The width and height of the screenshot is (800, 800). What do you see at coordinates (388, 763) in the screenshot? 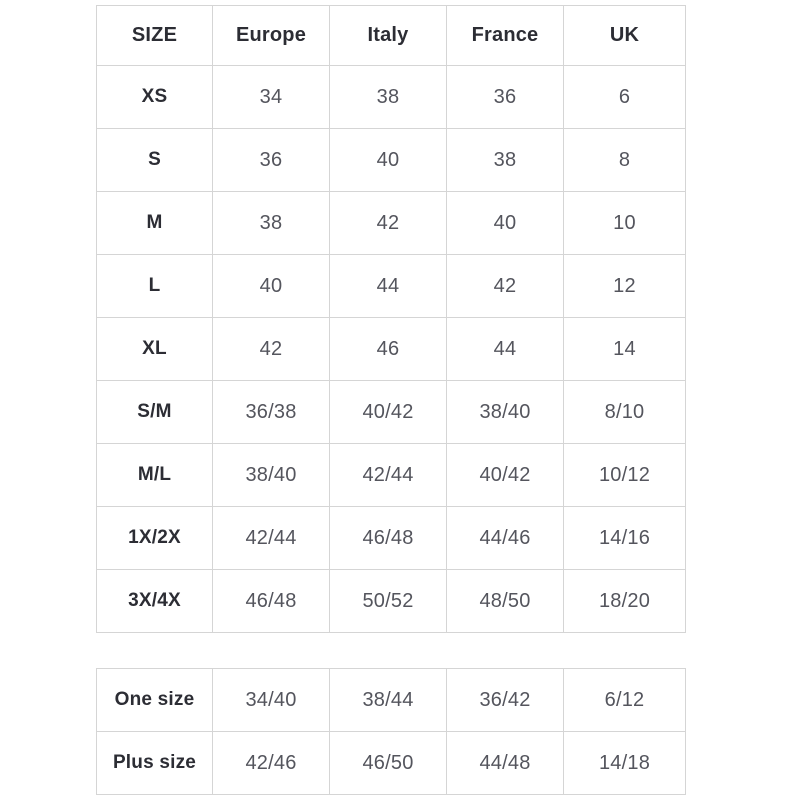
I see `italy-value-cell: 46/50` at bounding box center [388, 763].